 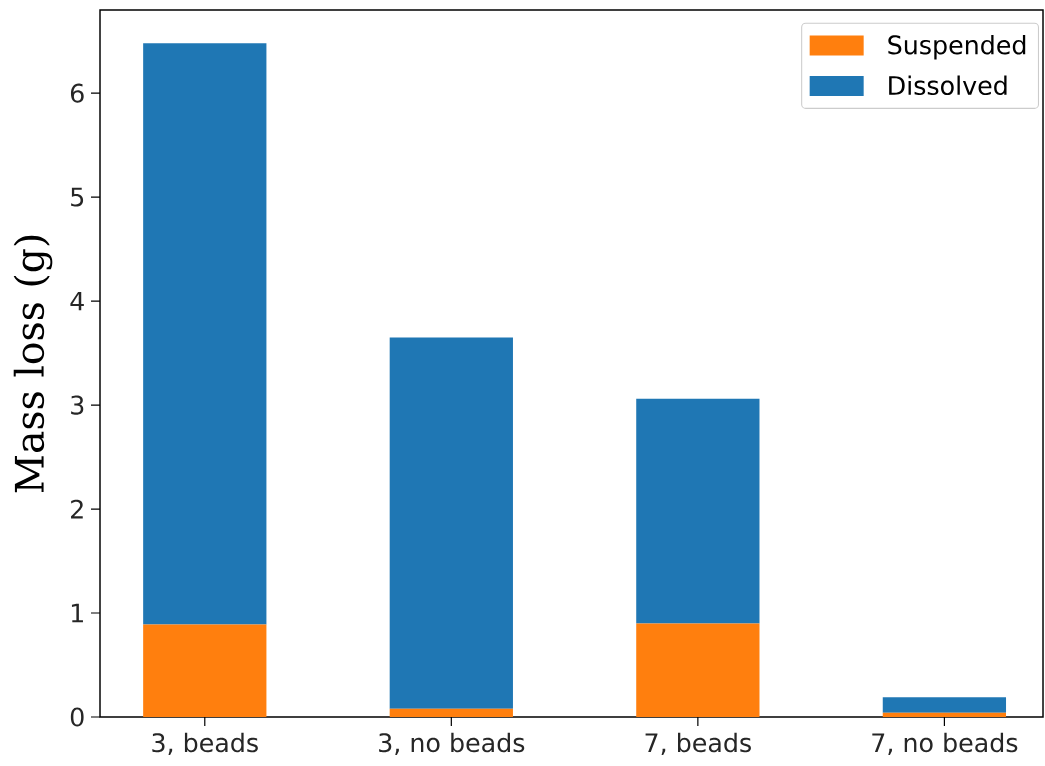 What do you see at coordinates (77, 197) in the screenshot?
I see `y-tick-label: 5` at bounding box center [77, 197].